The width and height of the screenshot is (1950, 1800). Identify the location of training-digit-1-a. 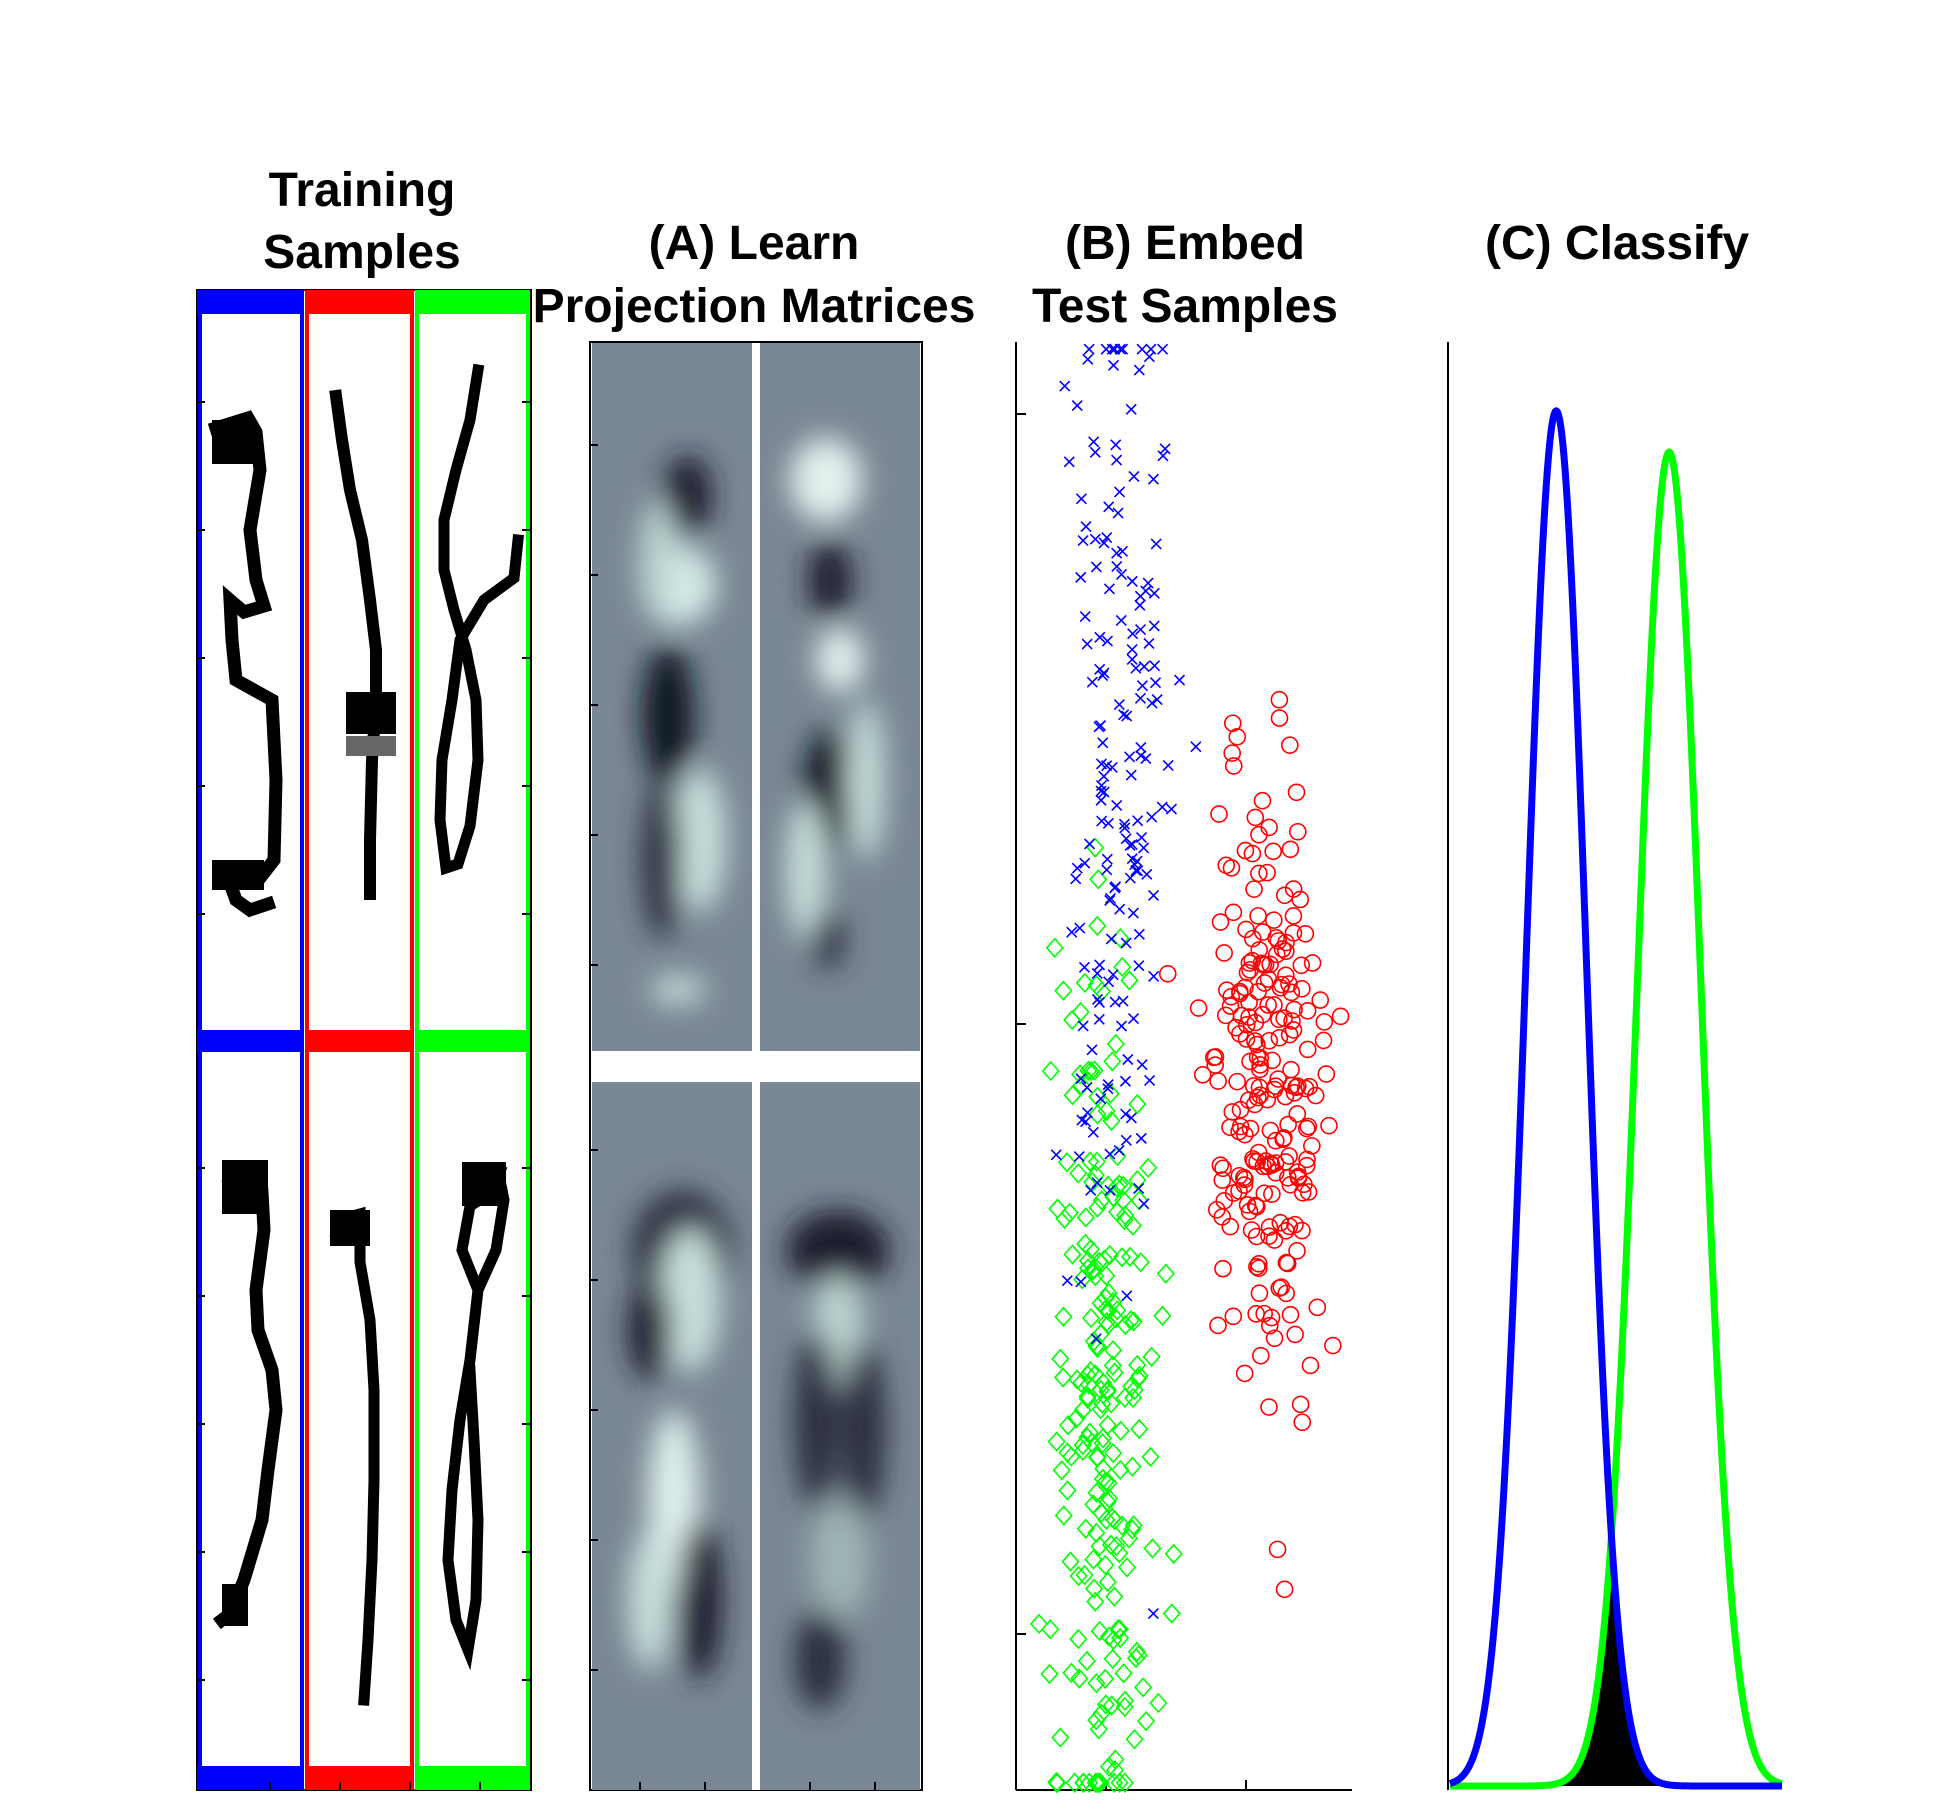
(355, 644).